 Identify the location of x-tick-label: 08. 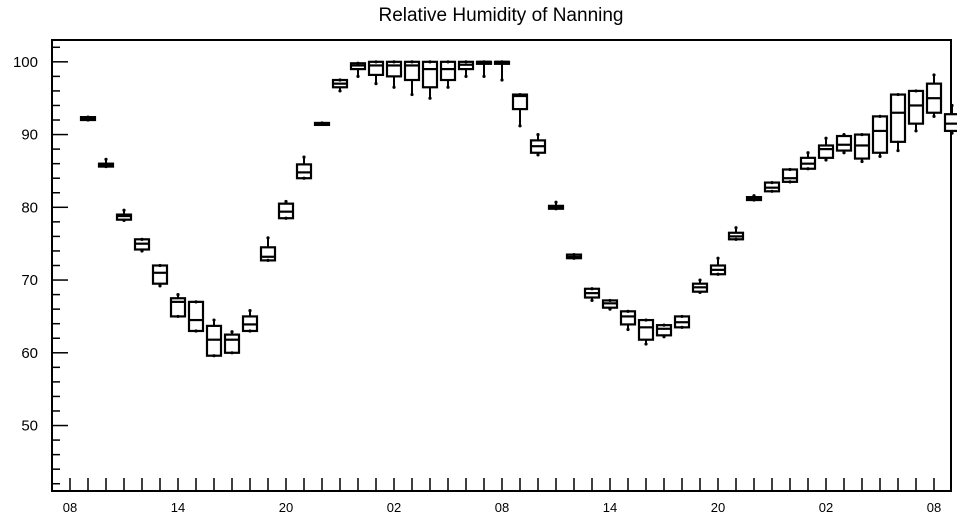
(934, 507).